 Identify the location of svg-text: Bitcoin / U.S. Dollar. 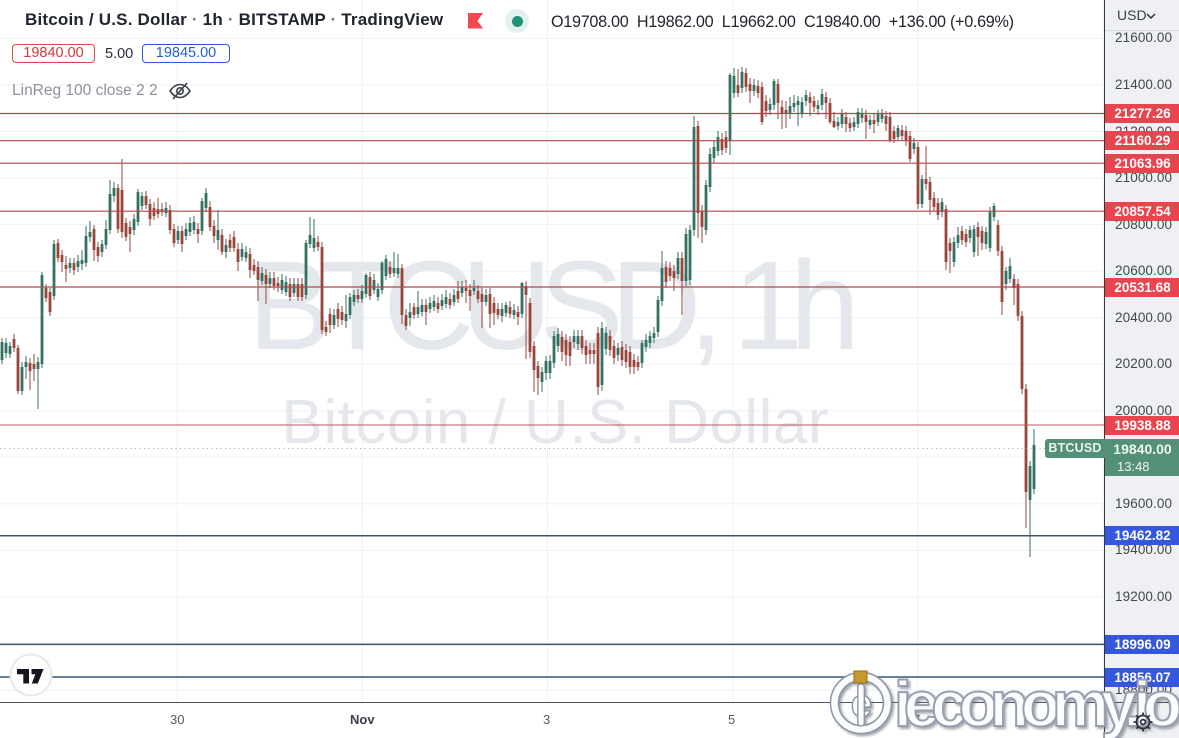
(555, 422).